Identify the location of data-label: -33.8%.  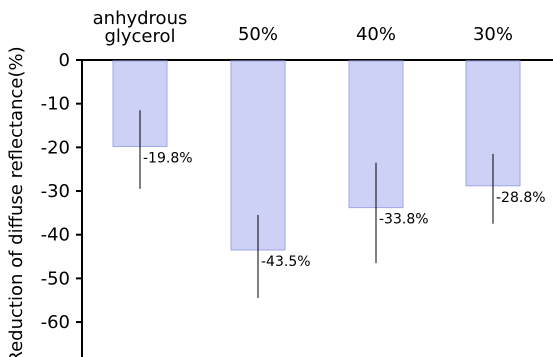
(404, 220).